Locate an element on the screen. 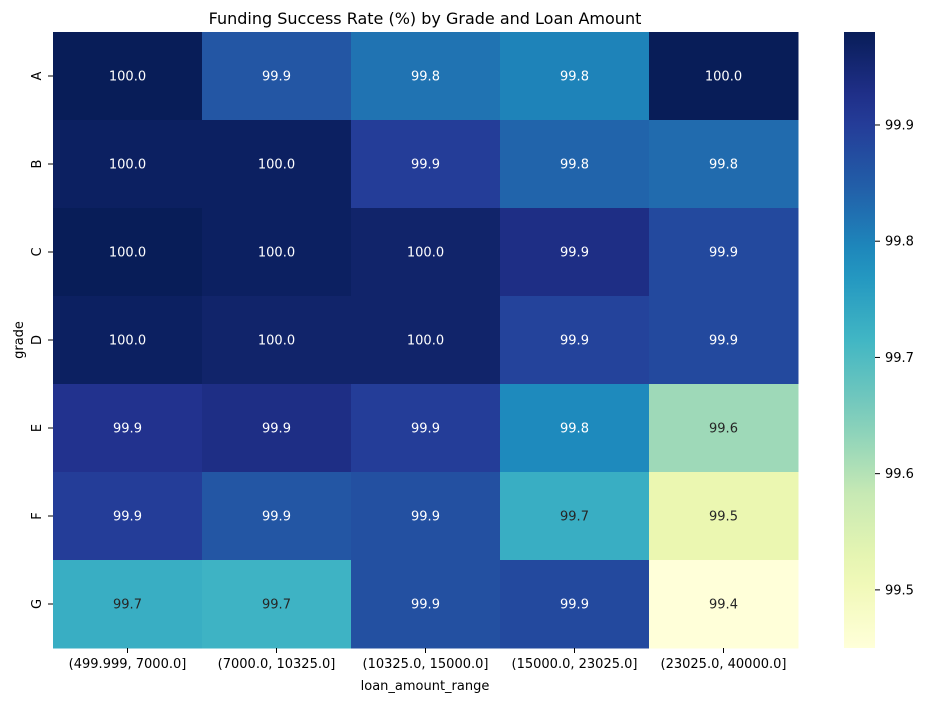 This screenshot has width=925, height=701. y-axis-label: grade is located at coordinates (19, 340).